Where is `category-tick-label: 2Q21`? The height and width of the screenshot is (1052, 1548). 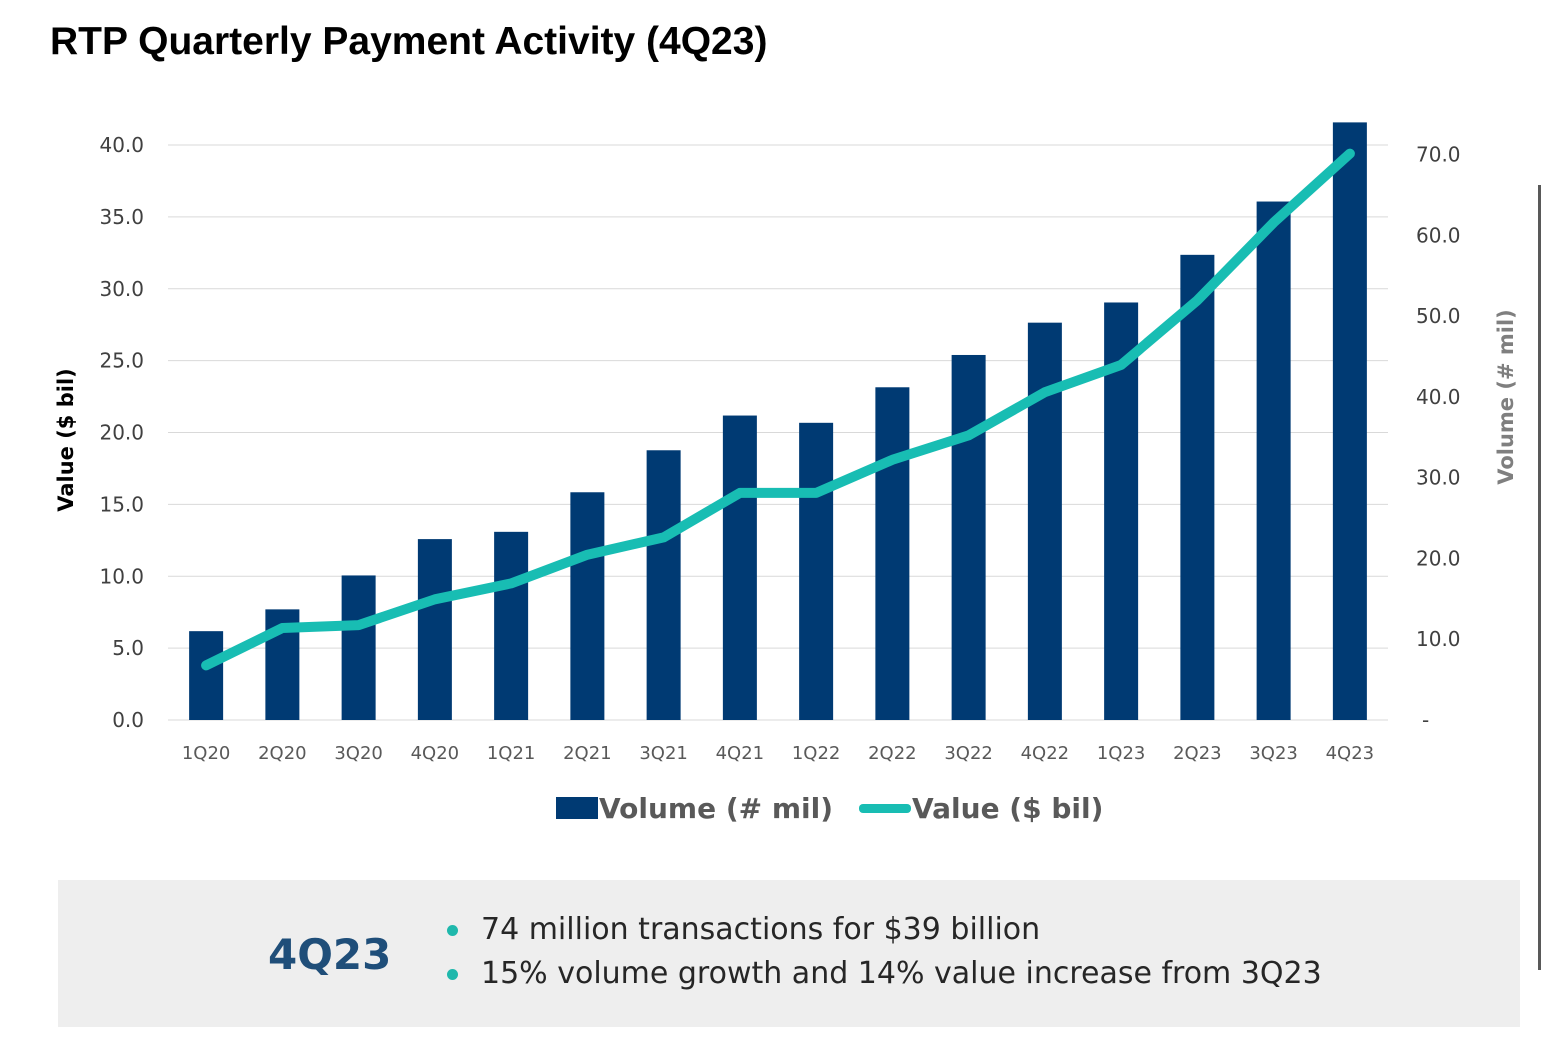 category-tick-label: 2Q21 is located at coordinates (587, 753).